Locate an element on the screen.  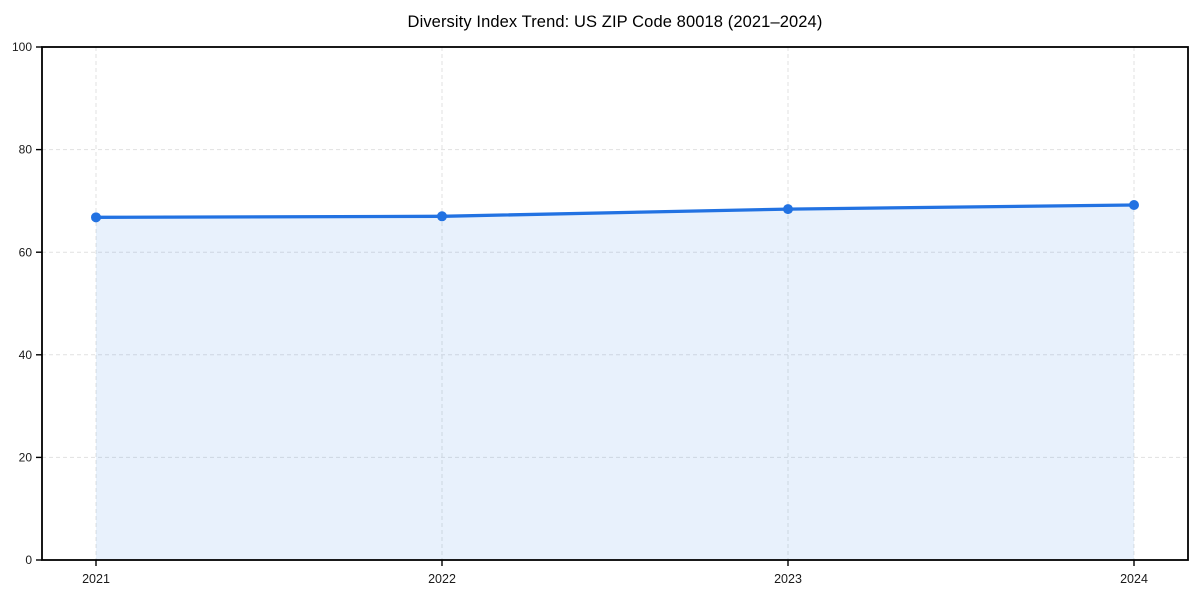
y-tick-label: 40 is located at coordinates (26, 355).